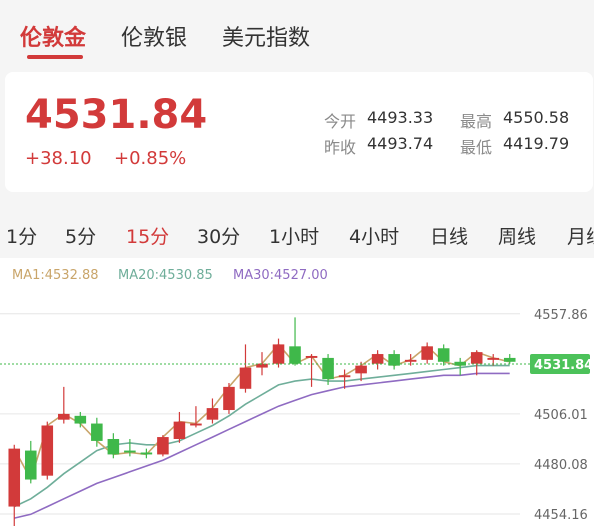  Describe the element at coordinates (55, 57) in the screenshot. I see `active-tab-indicator` at that location.